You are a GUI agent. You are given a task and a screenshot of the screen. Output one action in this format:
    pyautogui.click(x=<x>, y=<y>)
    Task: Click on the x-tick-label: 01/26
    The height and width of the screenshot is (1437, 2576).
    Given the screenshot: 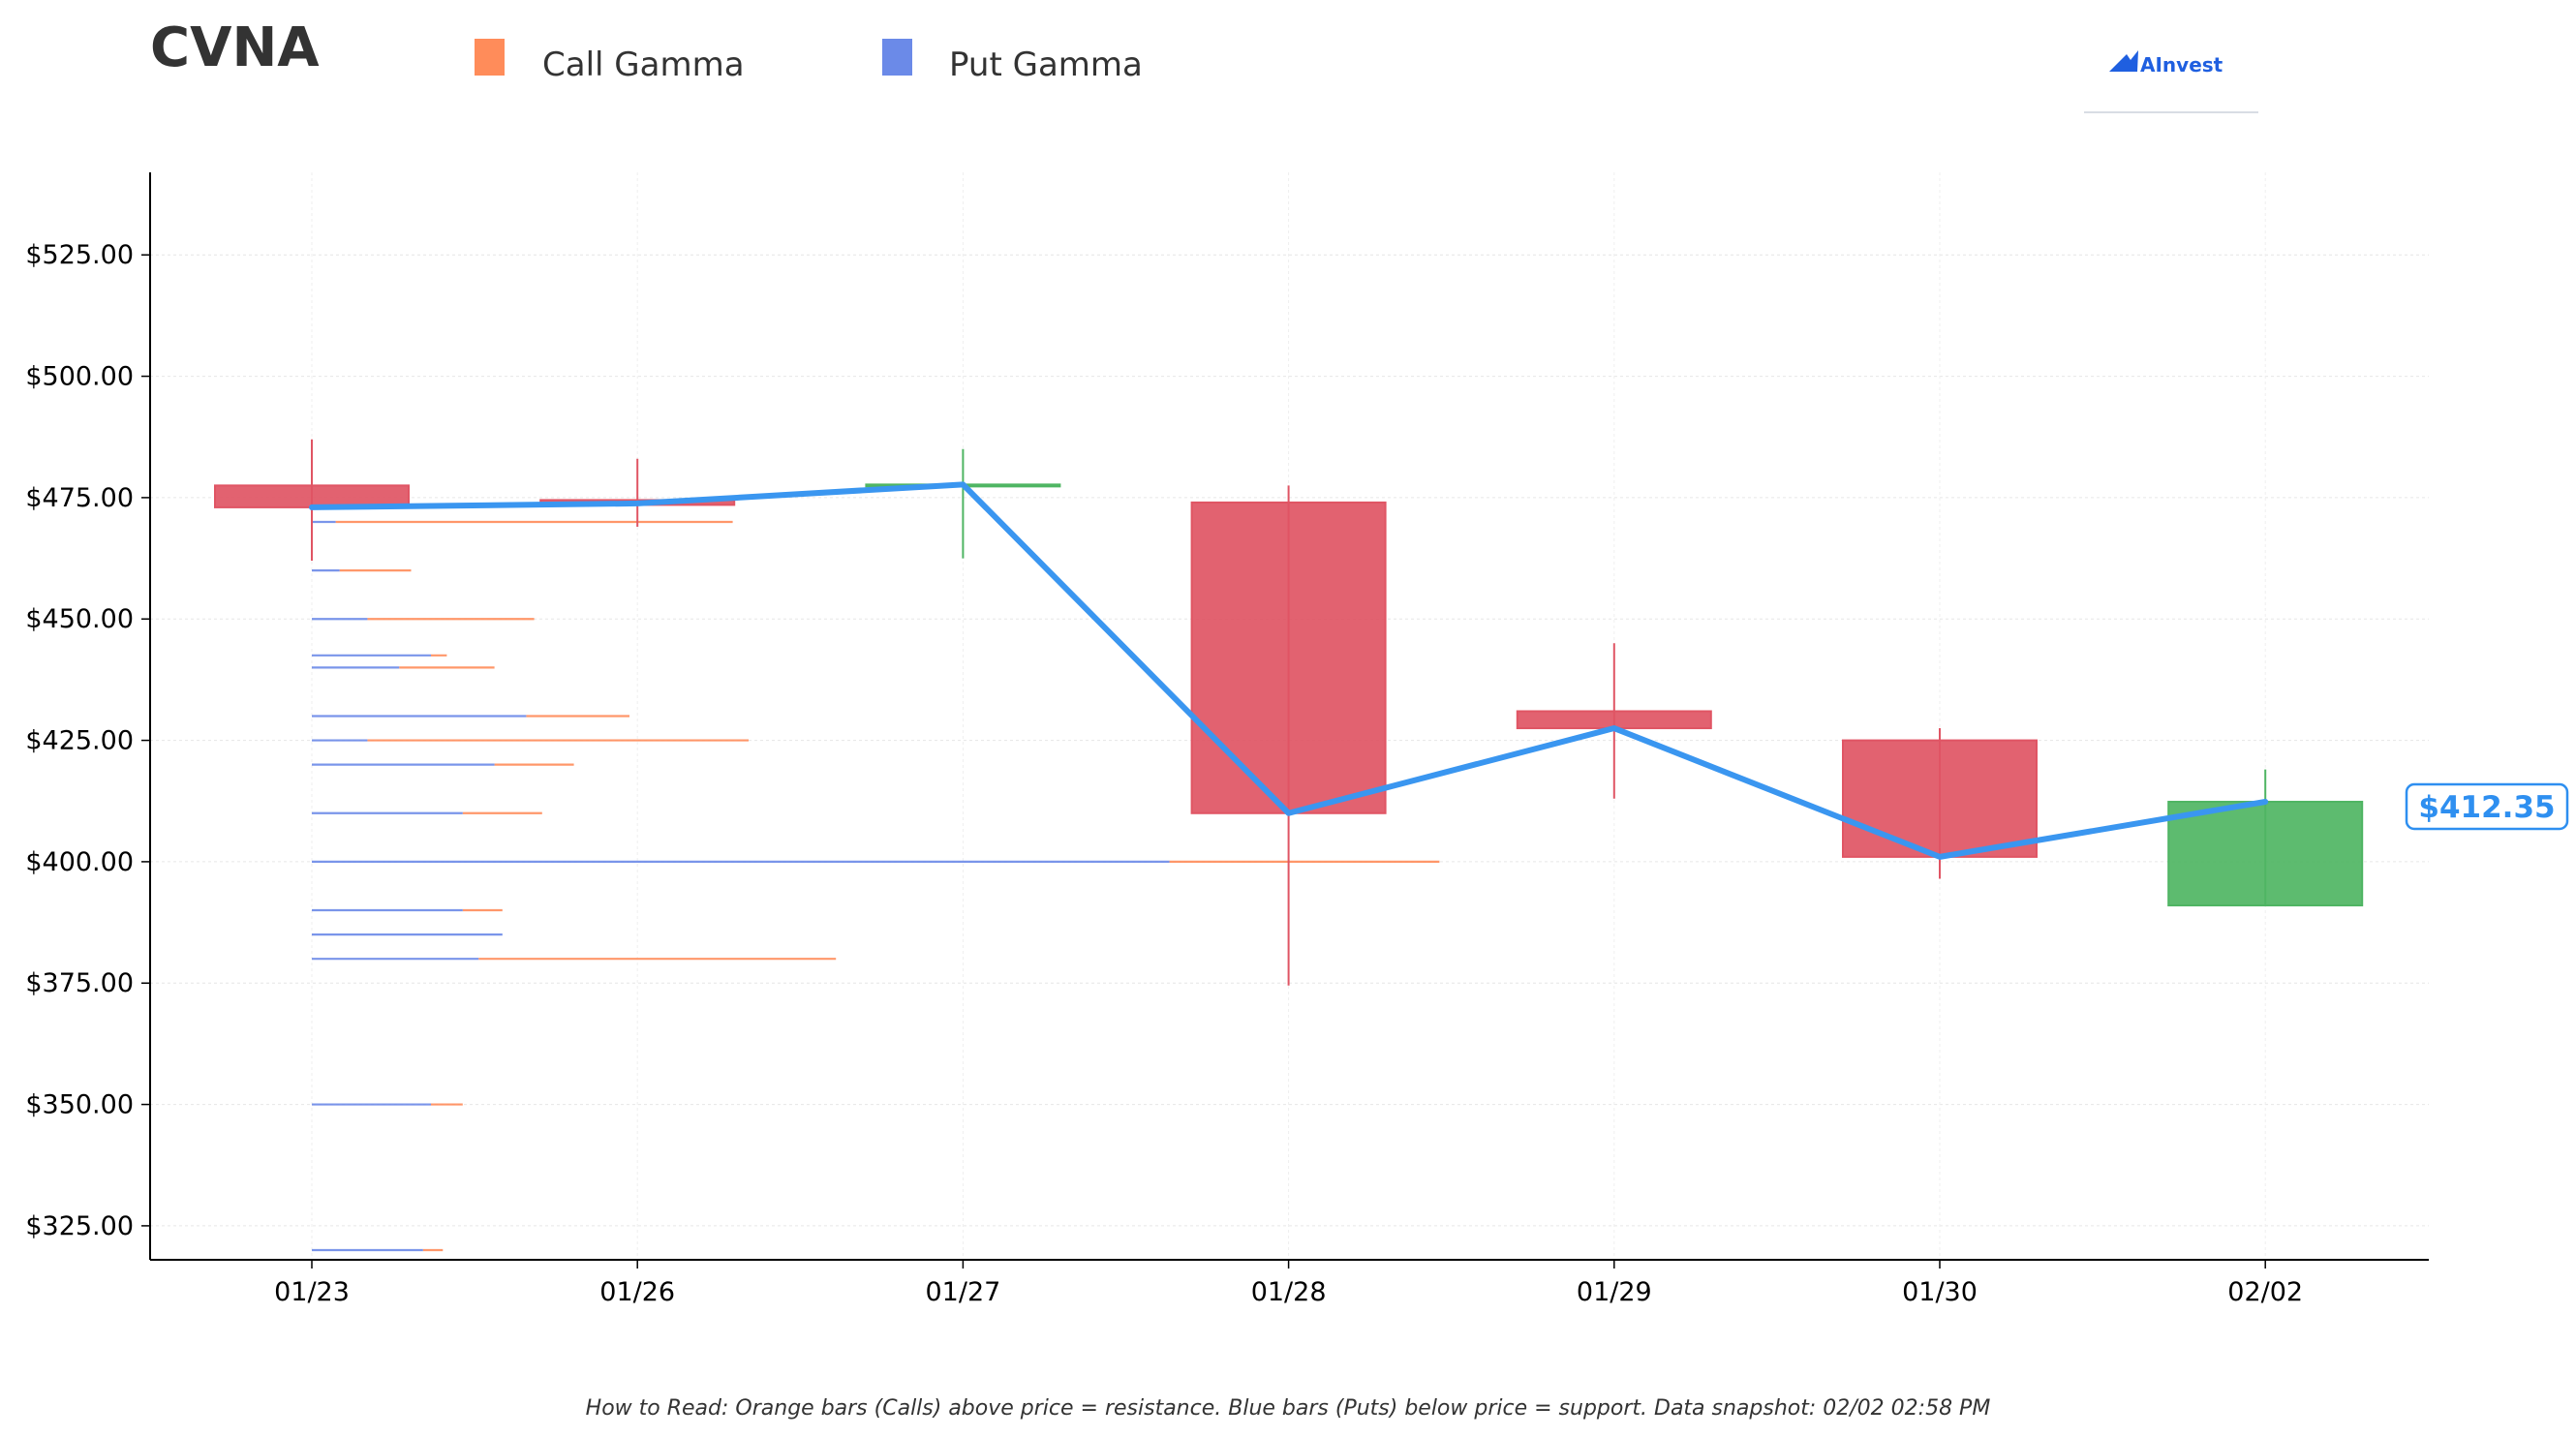 What is the action you would take?
    pyautogui.click(x=637, y=1292)
    